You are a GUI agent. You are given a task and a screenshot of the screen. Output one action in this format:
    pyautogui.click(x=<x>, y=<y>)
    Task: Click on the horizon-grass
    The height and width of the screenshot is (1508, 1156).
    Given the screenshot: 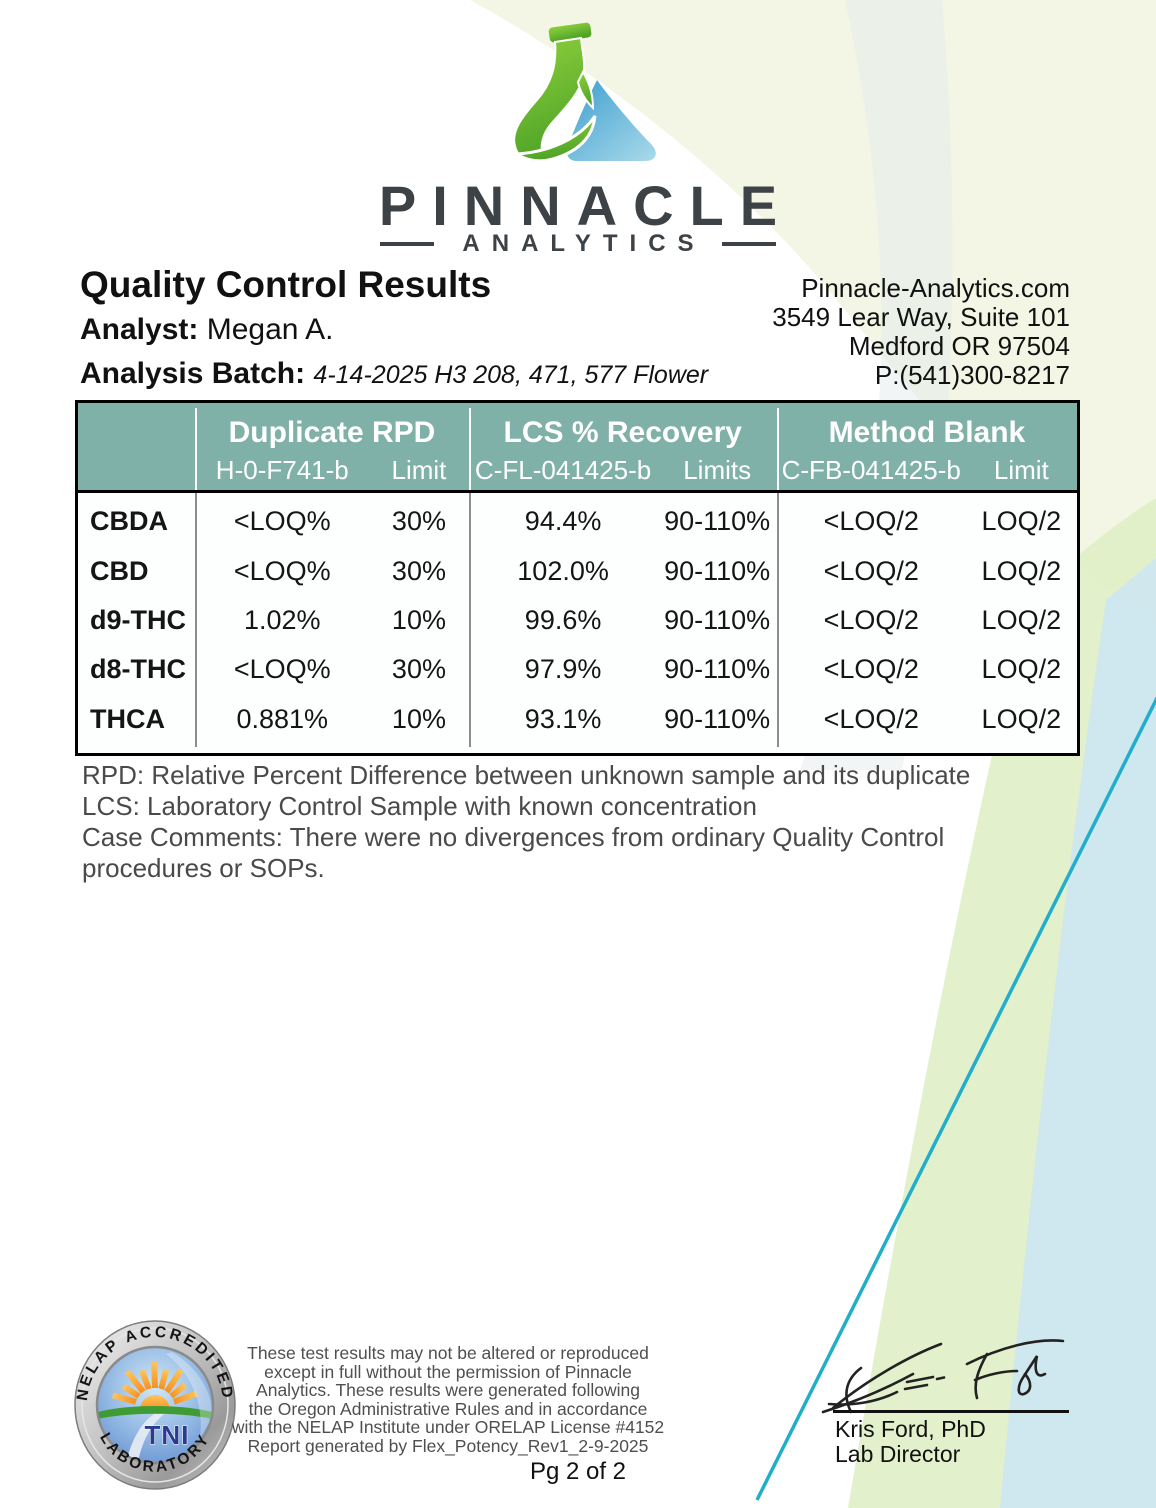 What is the action you would take?
    pyautogui.click(x=155, y=1412)
    